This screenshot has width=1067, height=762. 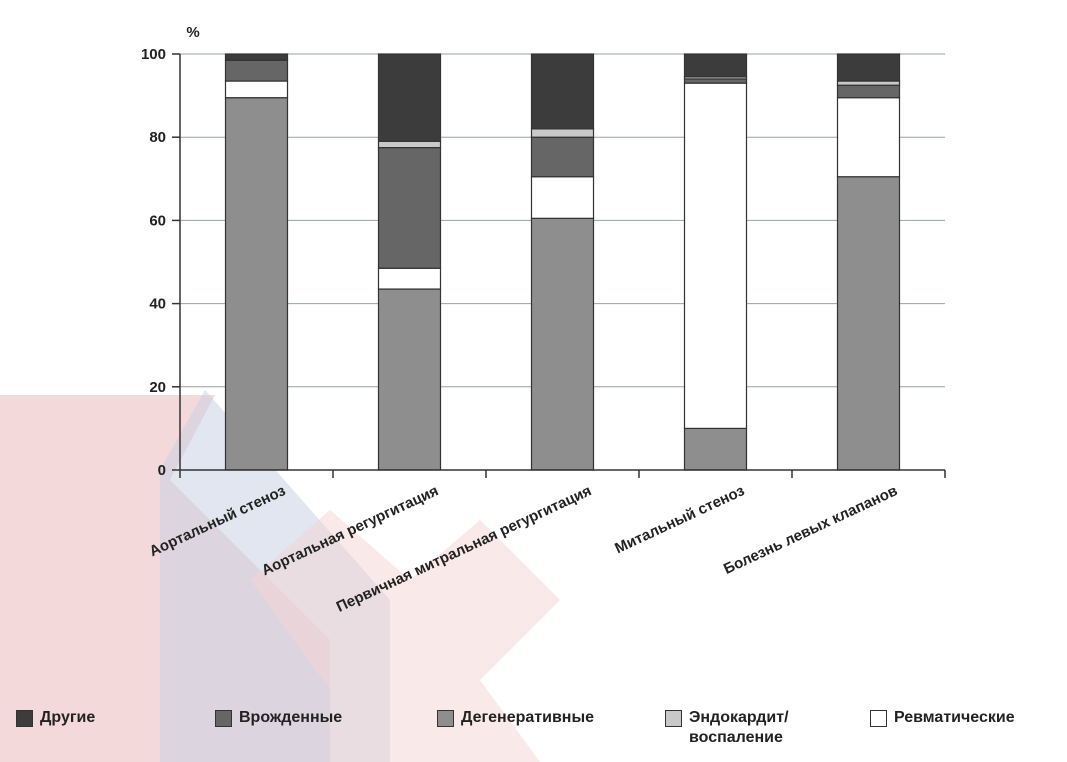 I want to click on legend-item: Эндокардит/ воспаление, so click(x=727, y=728).